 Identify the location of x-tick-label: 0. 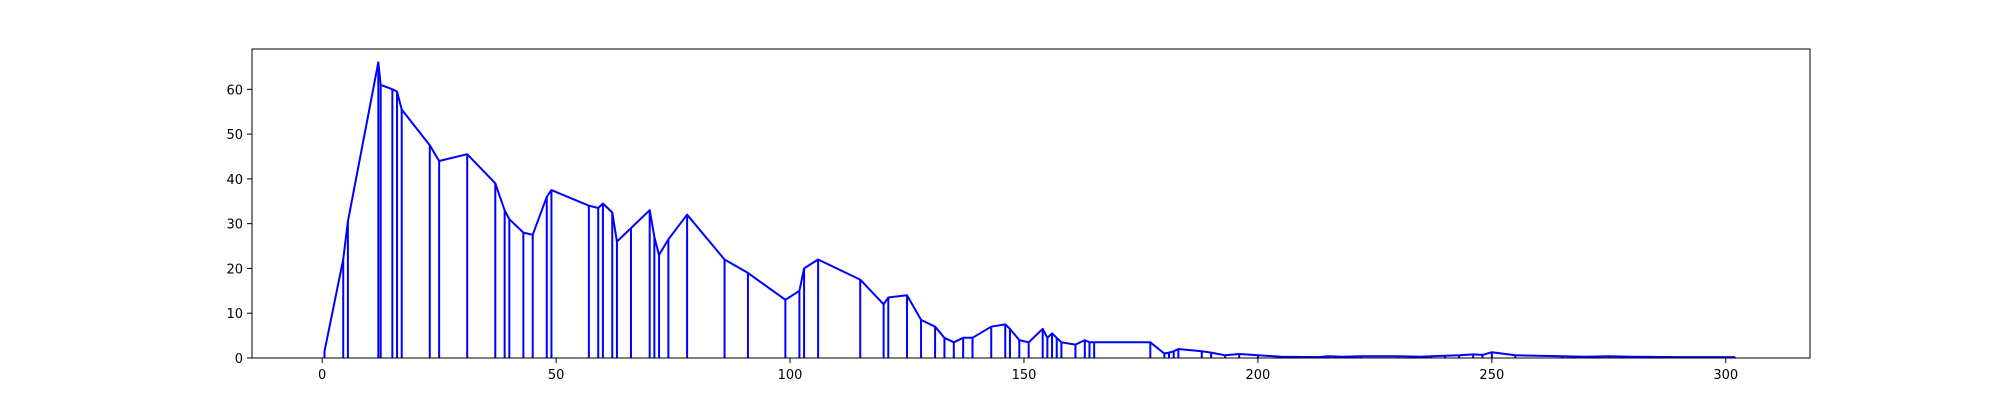
(322, 375).